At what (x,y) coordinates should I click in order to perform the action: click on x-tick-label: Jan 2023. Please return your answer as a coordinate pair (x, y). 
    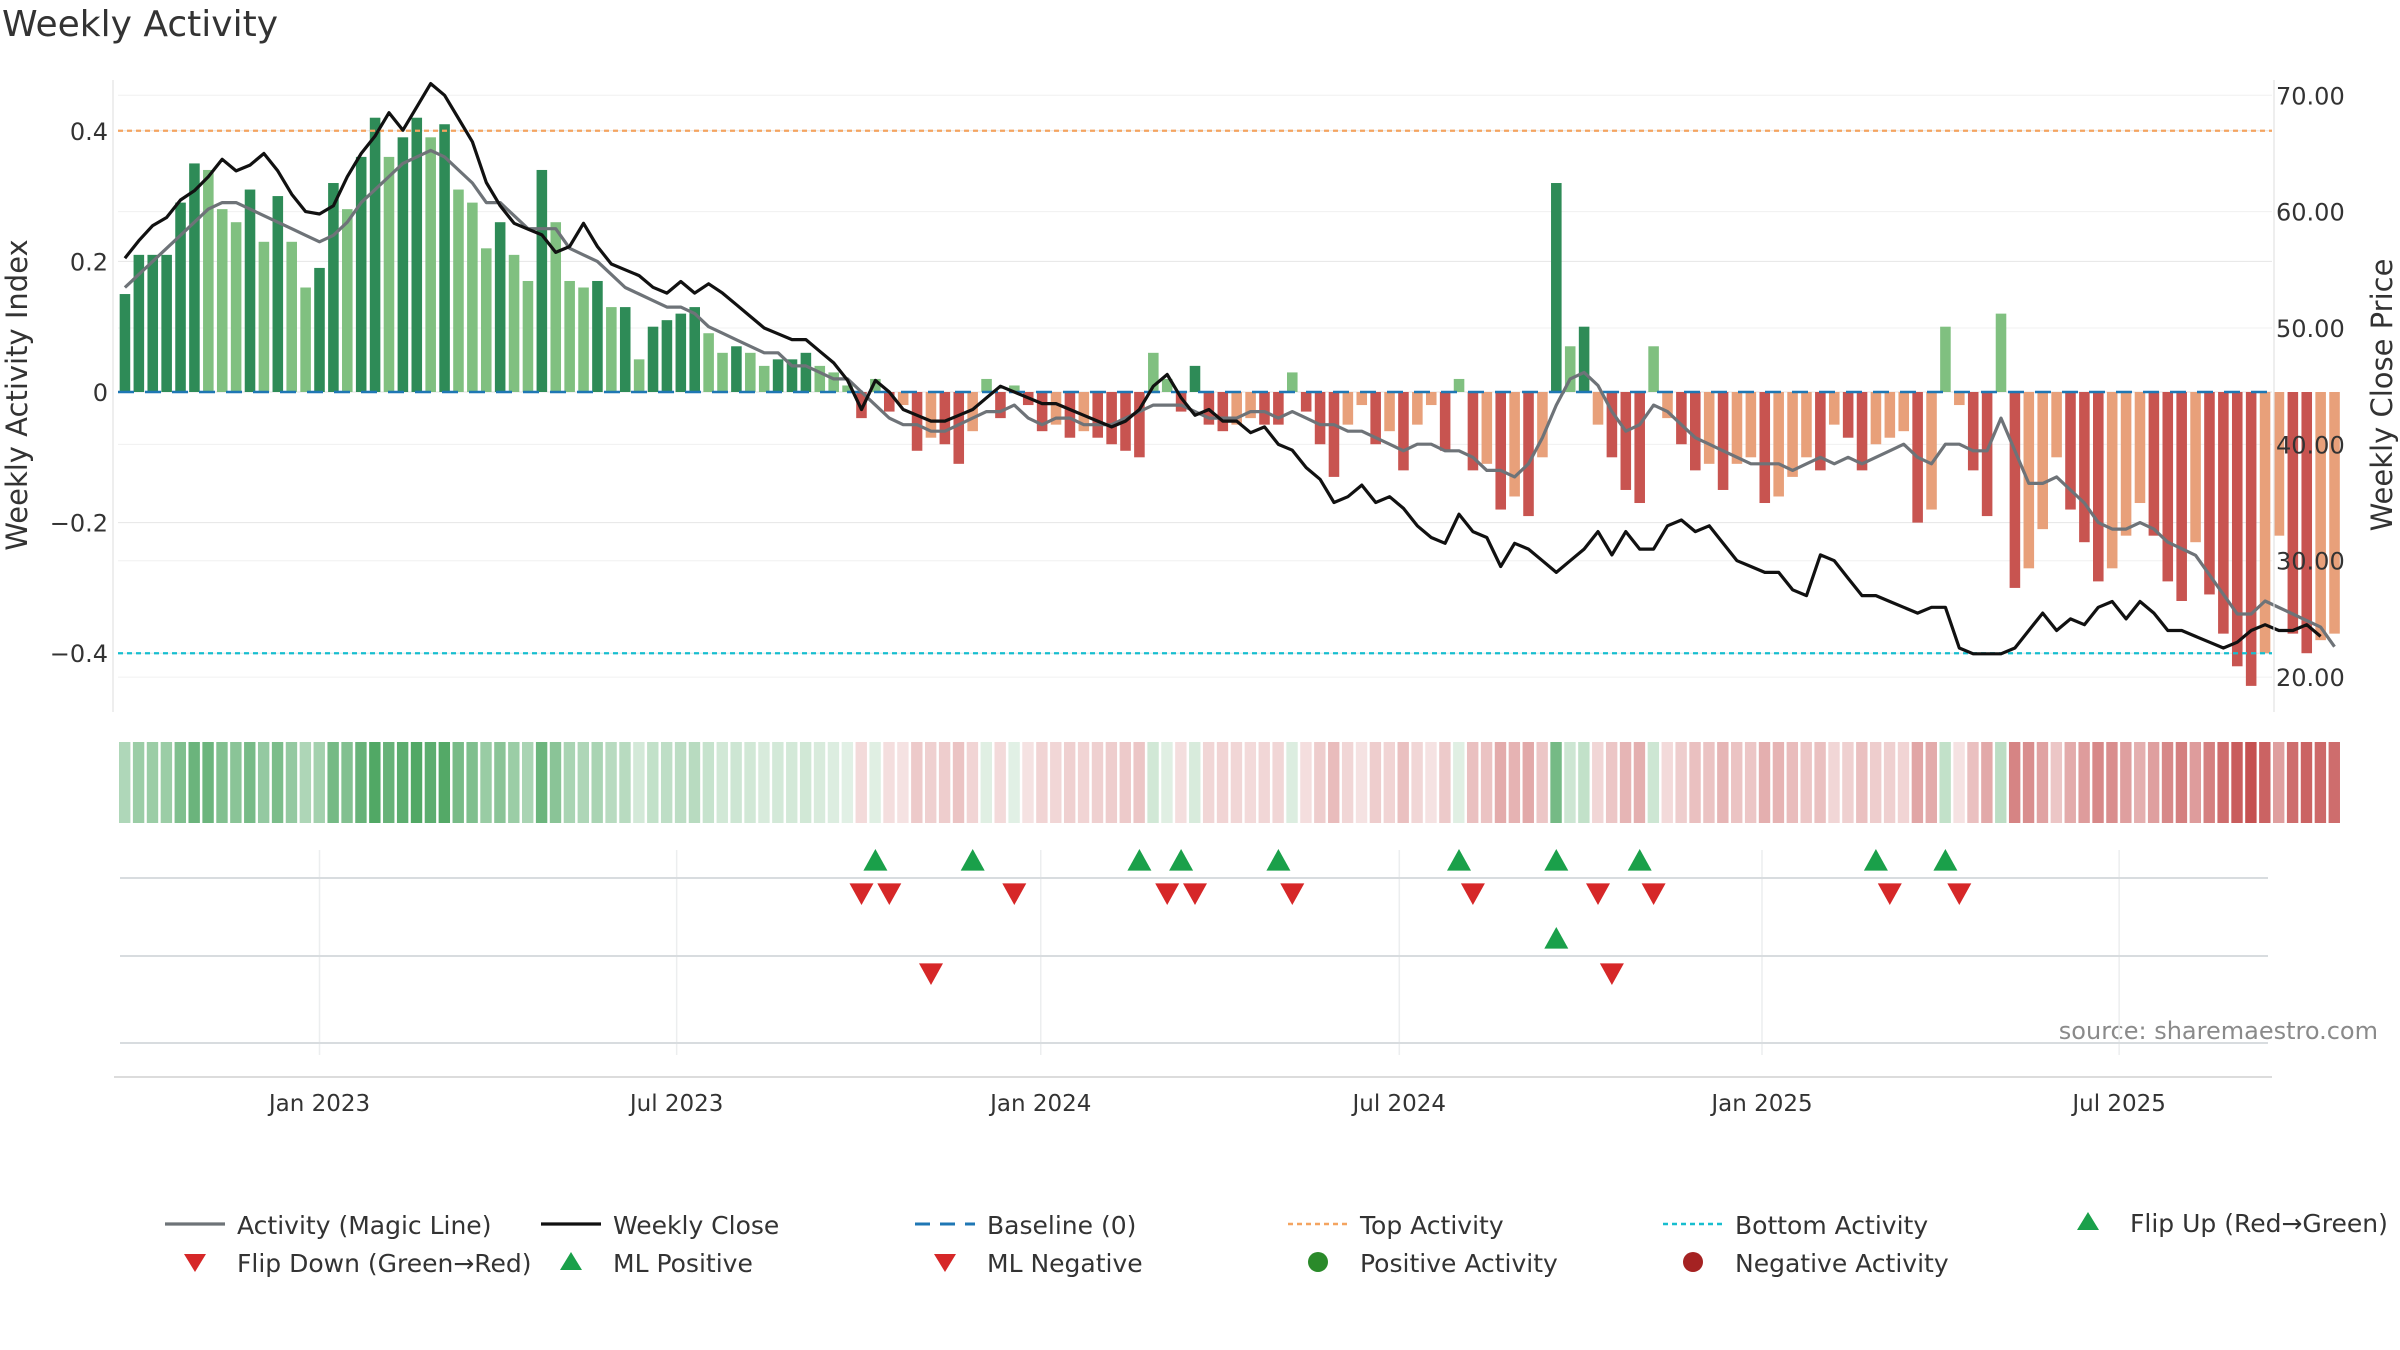
    Looking at the image, I should click on (318, 1104).